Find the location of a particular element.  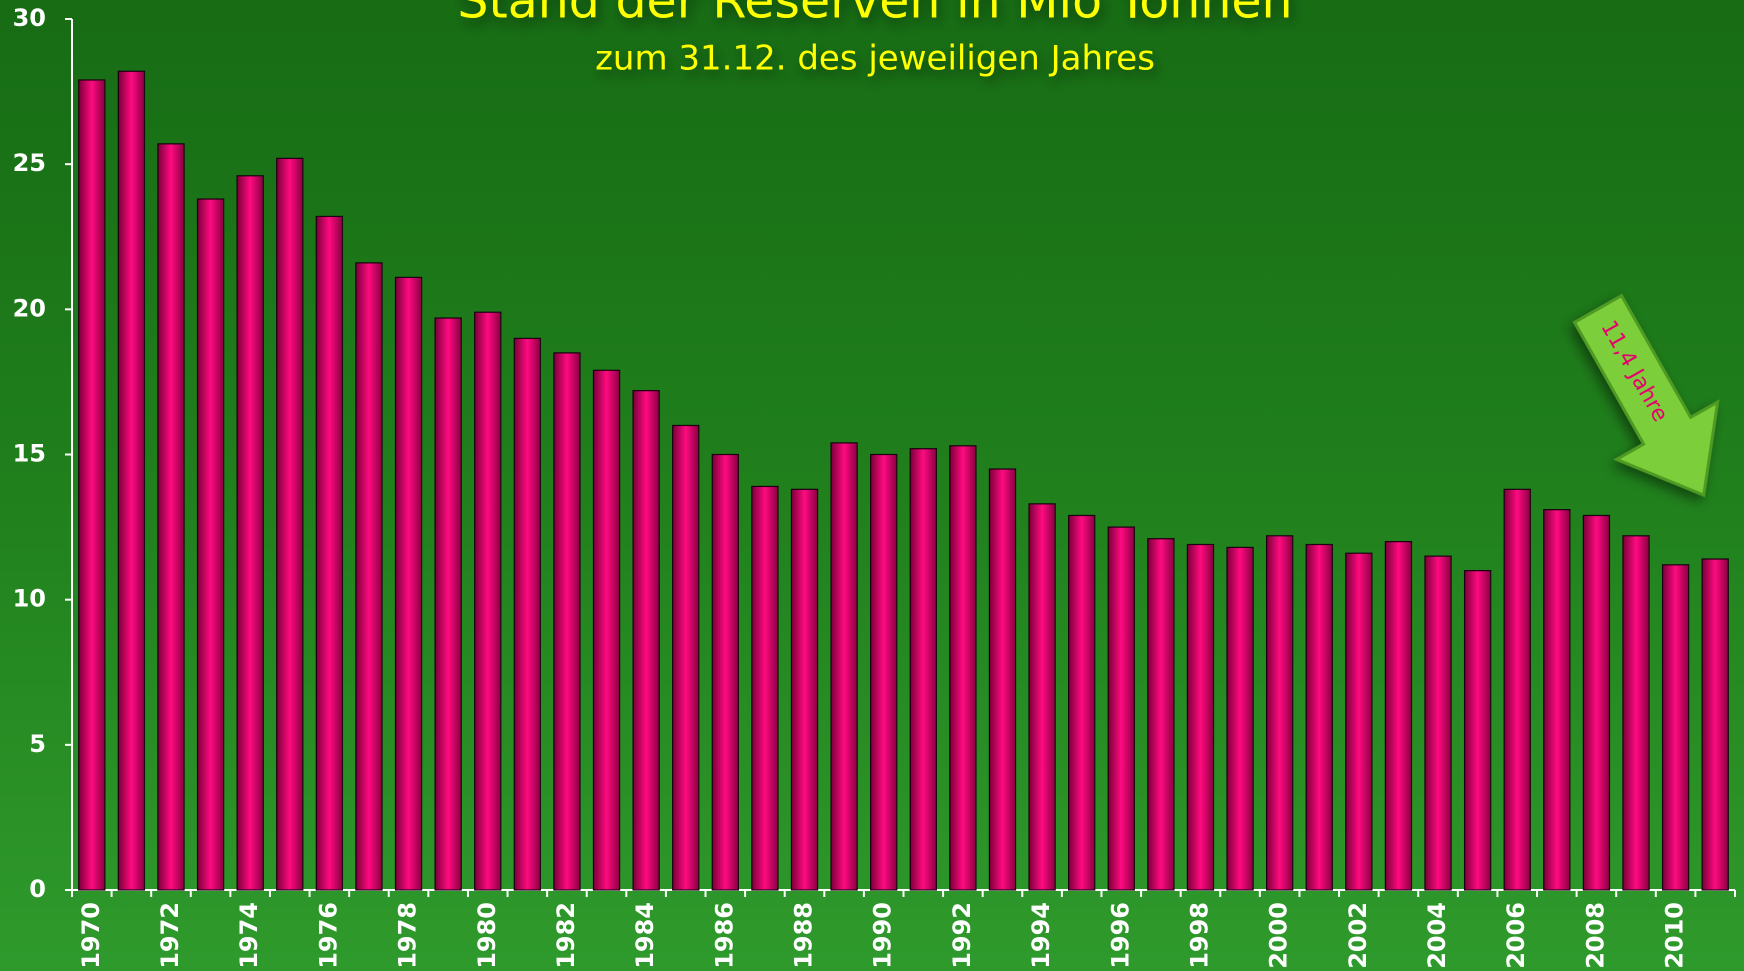

x-tick-label: 1976 is located at coordinates (328, 935).